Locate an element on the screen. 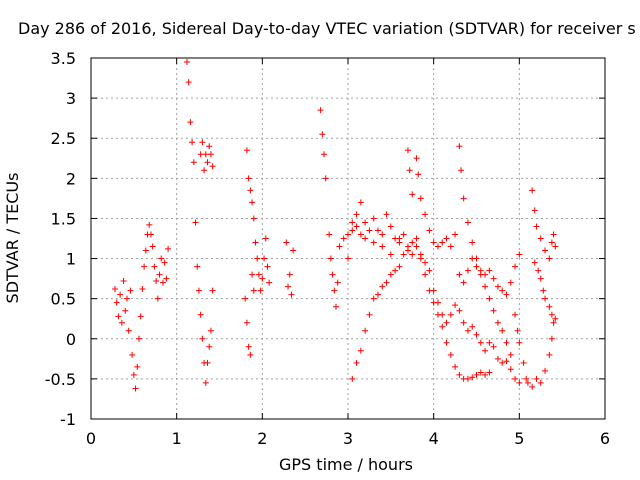 This screenshot has width=640, height=480. y-axis-label: SDTVAR / TECUs is located at coordinates (12, 238).